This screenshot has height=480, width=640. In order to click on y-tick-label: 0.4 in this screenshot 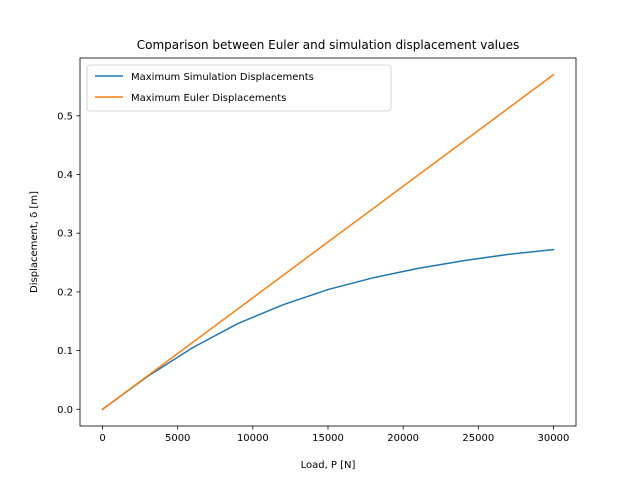, I will do `click(65, 175)`.